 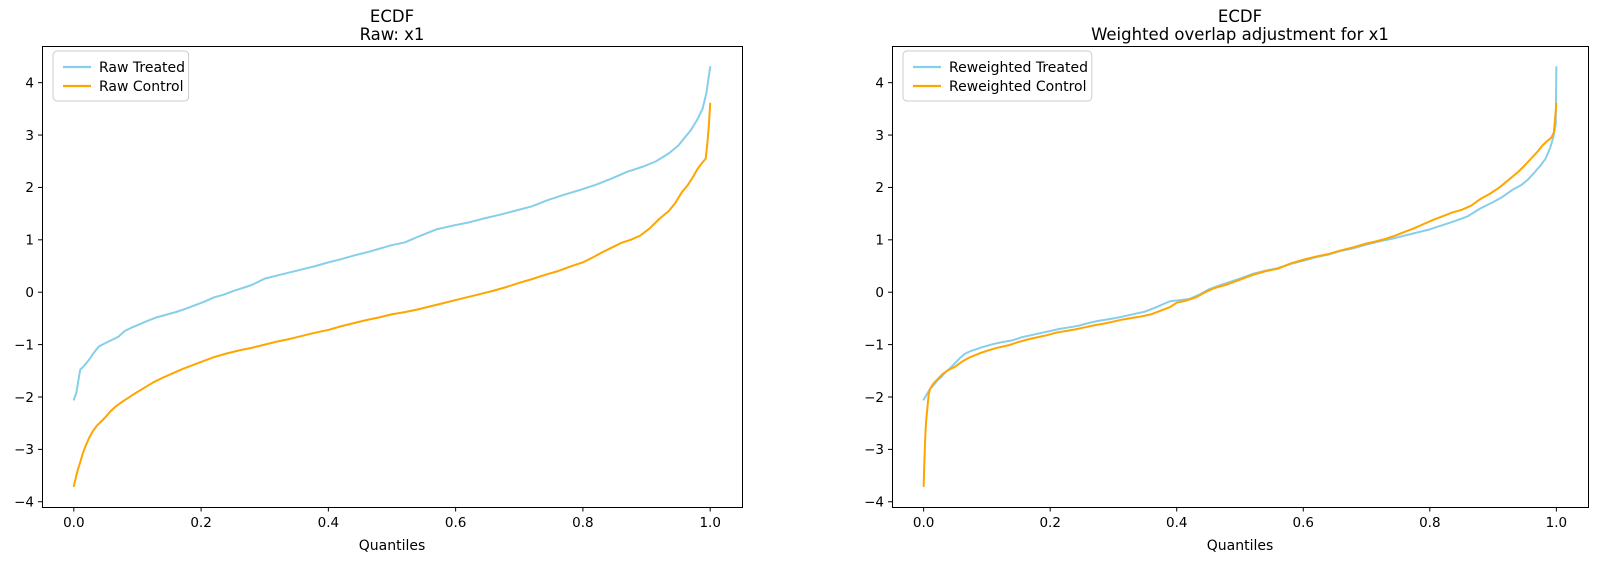 What do you see at coordinates (142, 68) in the screenshot?
I see `legend-label: Raw Treated` at bounding box center [142, 68].